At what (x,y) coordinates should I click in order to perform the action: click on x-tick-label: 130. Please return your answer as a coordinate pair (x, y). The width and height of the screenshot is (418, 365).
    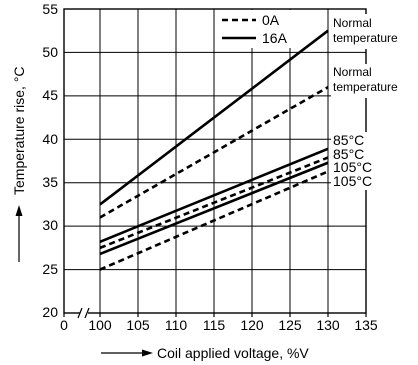
    Looking at the image, I should click on (328, 325).